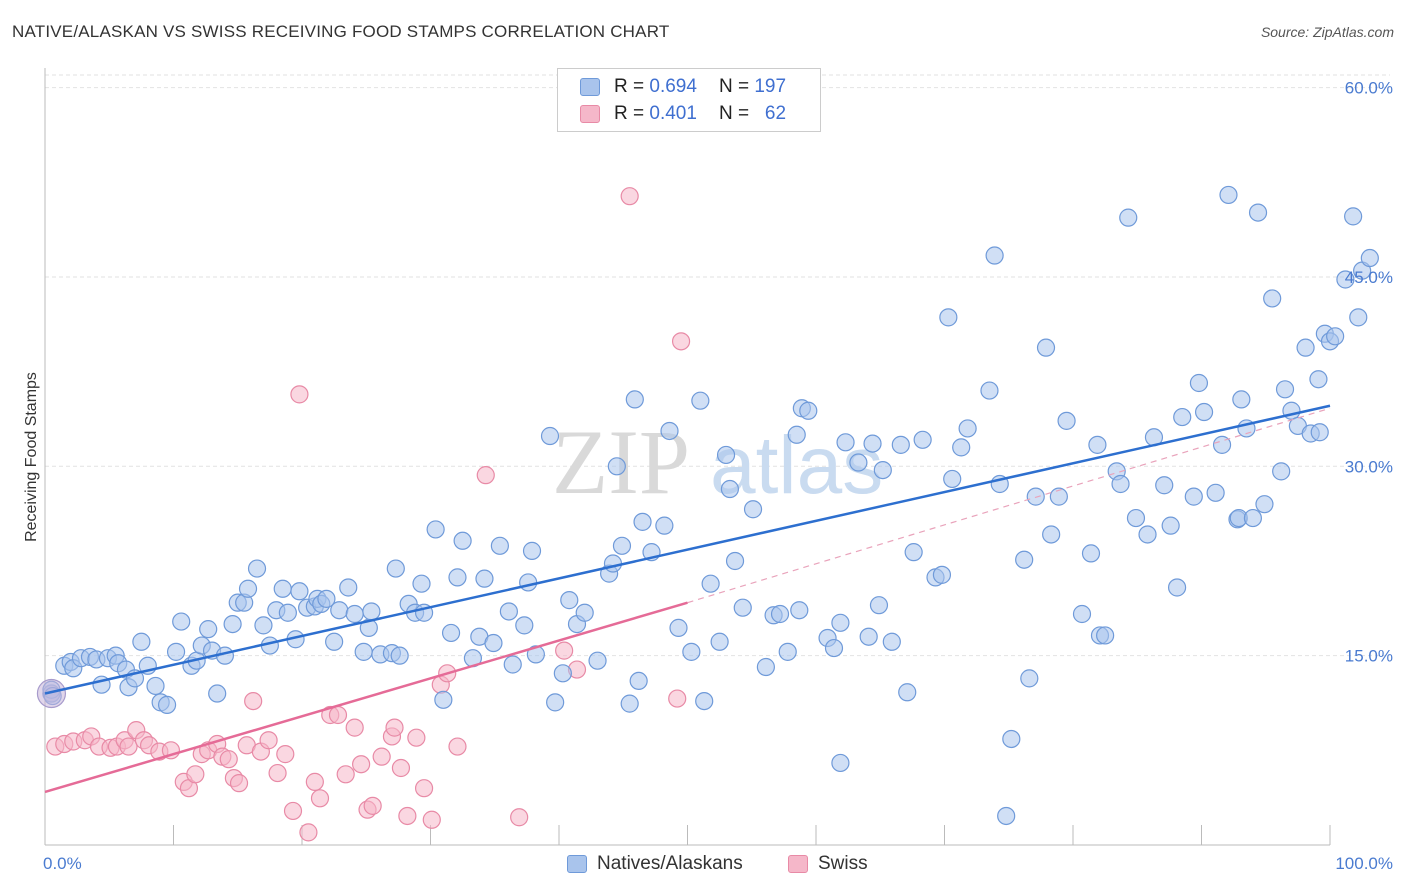  Describe the element at coordinates (734, 113) in the screenshot. I see `legend-n-label: N =` at that location.